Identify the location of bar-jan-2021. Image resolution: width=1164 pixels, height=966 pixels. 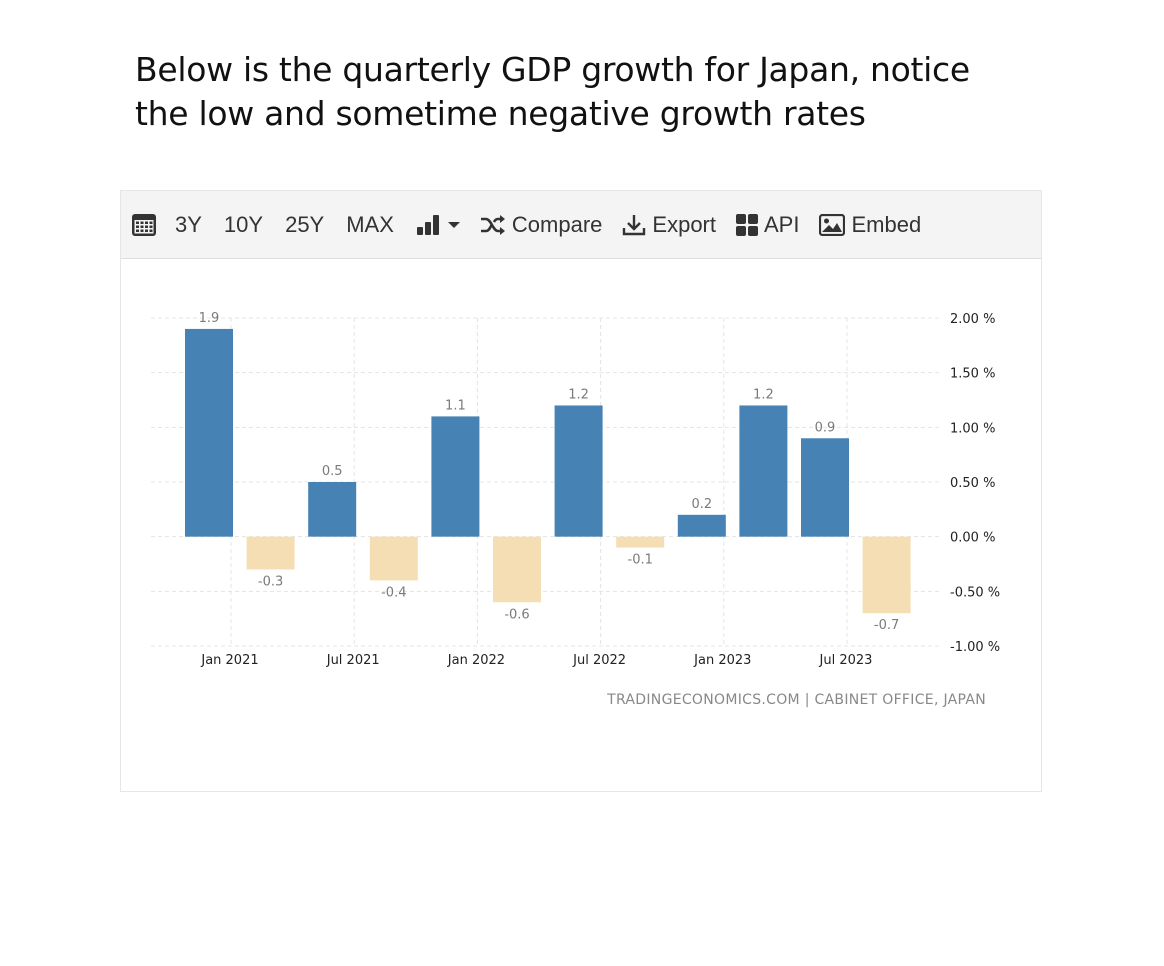
(209, 432).